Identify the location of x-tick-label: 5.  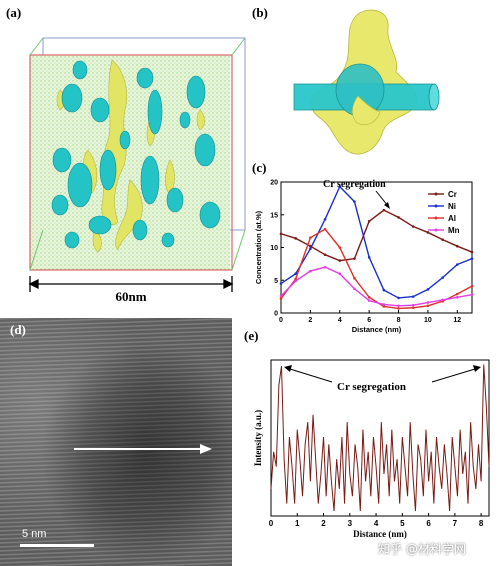
(402, 523).